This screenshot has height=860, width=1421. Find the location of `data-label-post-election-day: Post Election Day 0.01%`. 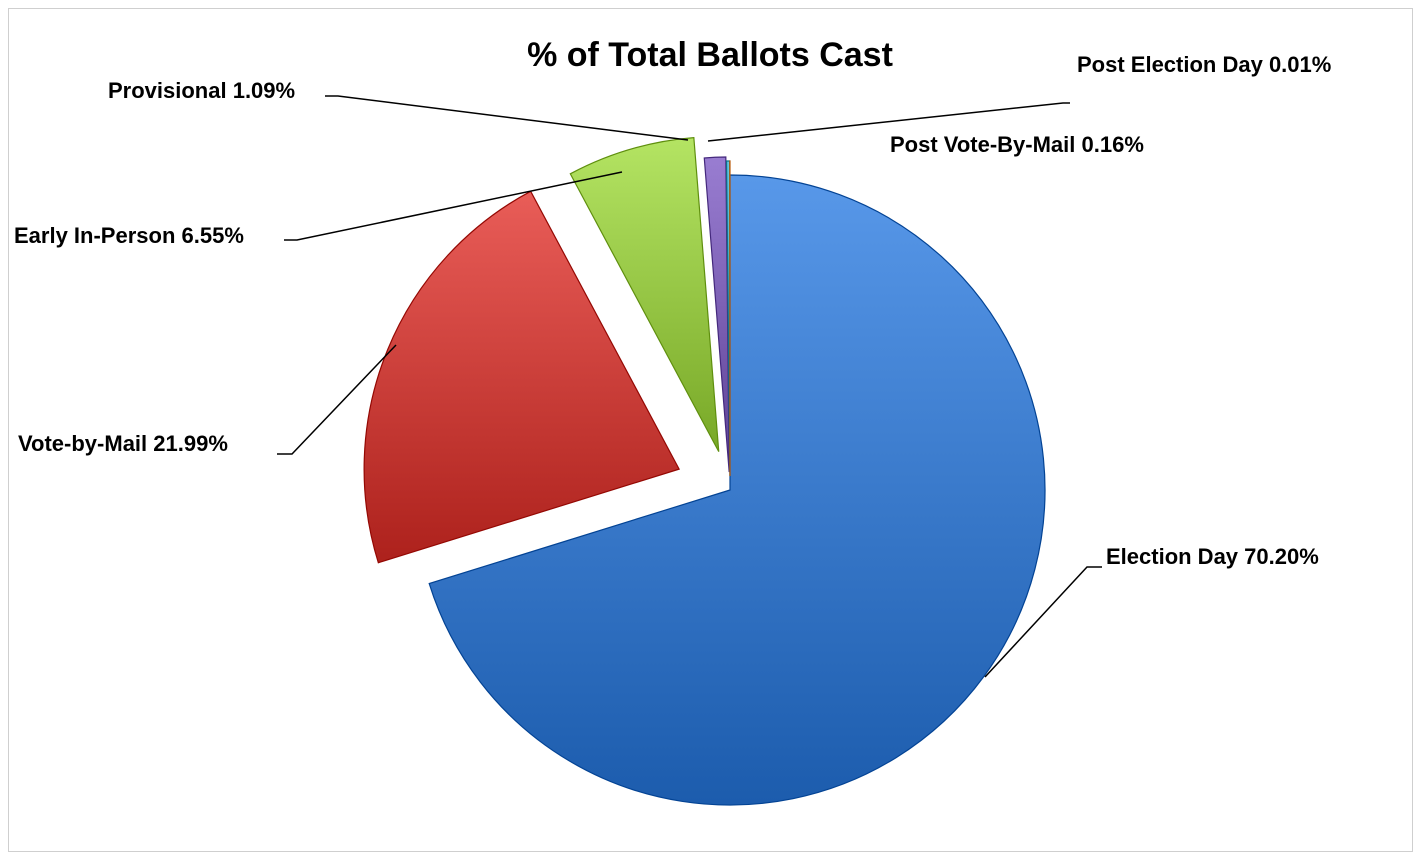

data-label-post-election-day: Post Election Day 0.01% is located at coordinates (1204, 64).